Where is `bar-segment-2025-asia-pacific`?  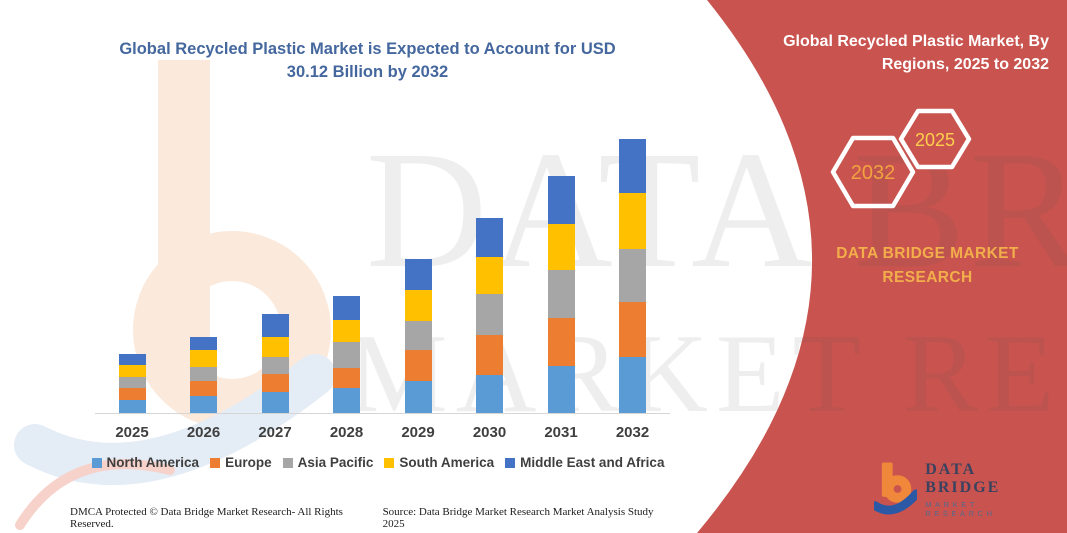
bar-segment-2025-asia-pacific is located at coordinates (132, 382).